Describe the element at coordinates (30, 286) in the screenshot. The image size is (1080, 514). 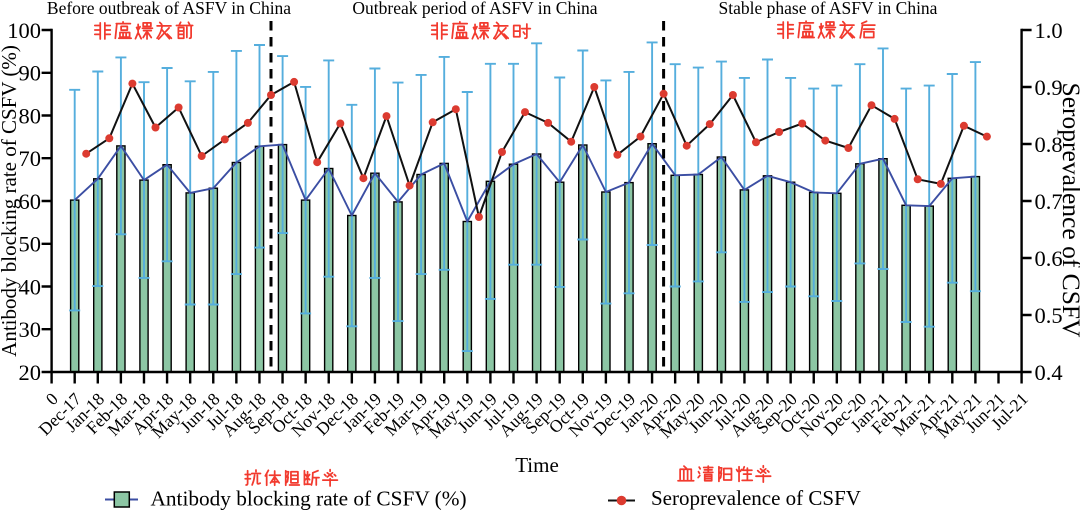
I see `svg-text: 40` at that location.